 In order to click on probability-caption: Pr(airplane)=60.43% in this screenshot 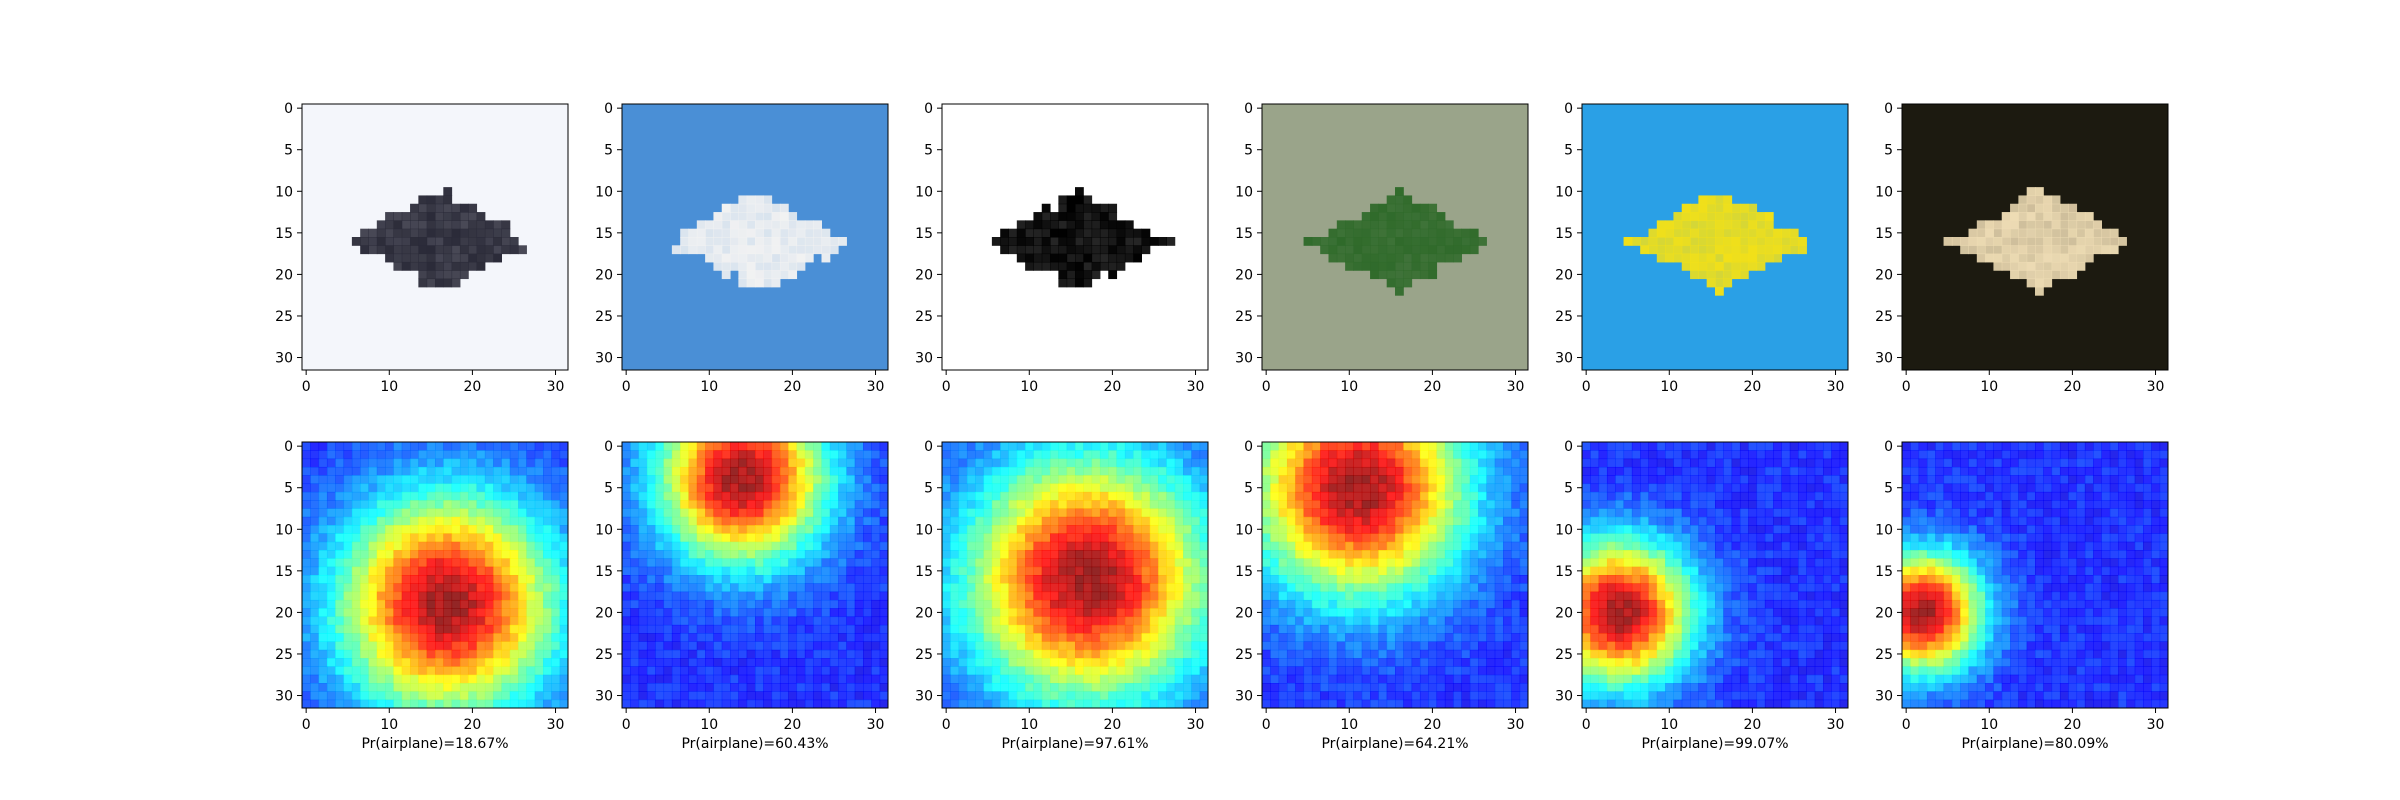, I will do `click(754, 744)`.